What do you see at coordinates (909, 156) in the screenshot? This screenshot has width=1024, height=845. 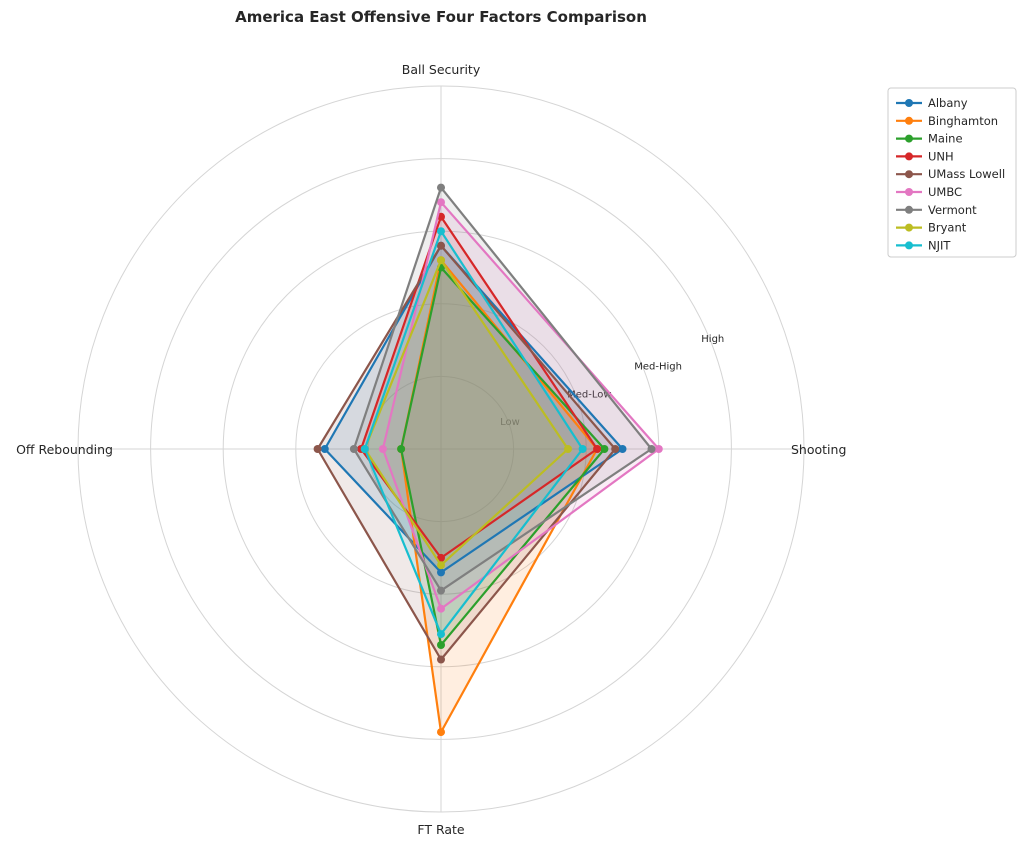 I see `legend-marker-unh` at bounding box center [909, 156].